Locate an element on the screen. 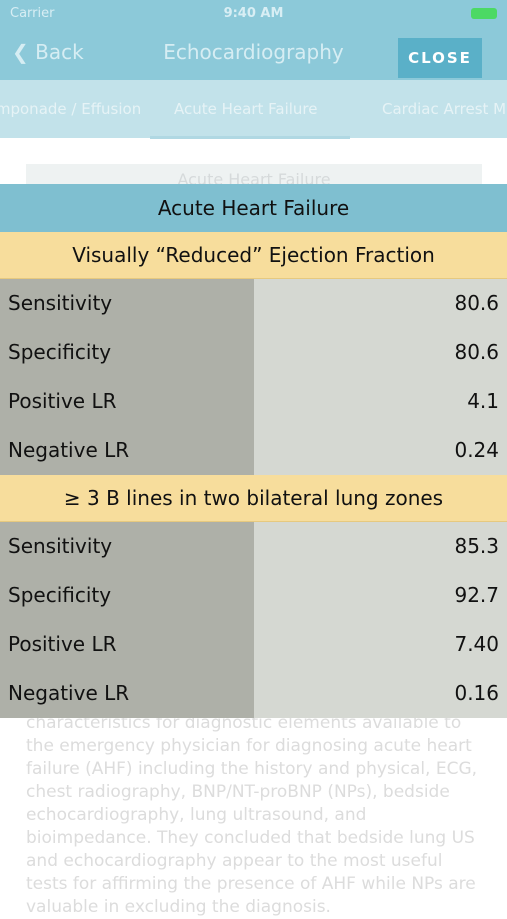 This screenshot has width=507, height=919. table-row: Negative LR 0.16 is located at coordinates (253, 693).